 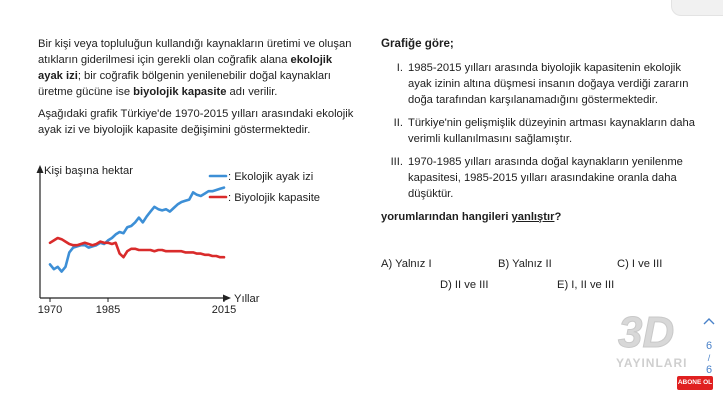 What do you see at coordinates (137, 247) in the screenshot?
I see `series-line-biocapacity` at bounding box center [137, 247].